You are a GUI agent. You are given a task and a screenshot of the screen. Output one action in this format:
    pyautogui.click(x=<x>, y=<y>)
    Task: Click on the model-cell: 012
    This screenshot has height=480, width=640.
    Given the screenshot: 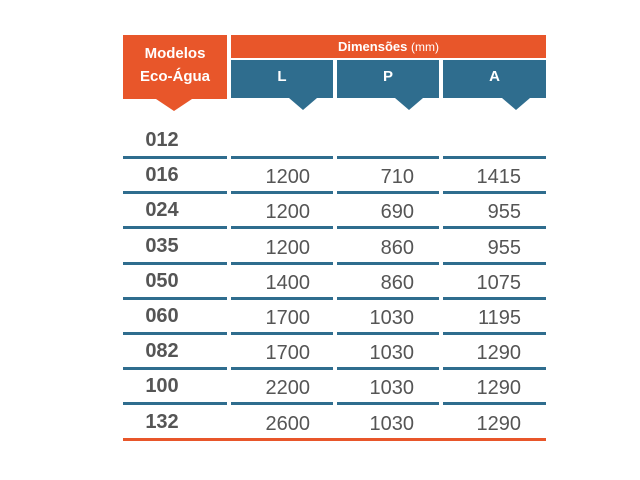 What is the action you would take?
    pyautogui.click(x=162, y=140)
    